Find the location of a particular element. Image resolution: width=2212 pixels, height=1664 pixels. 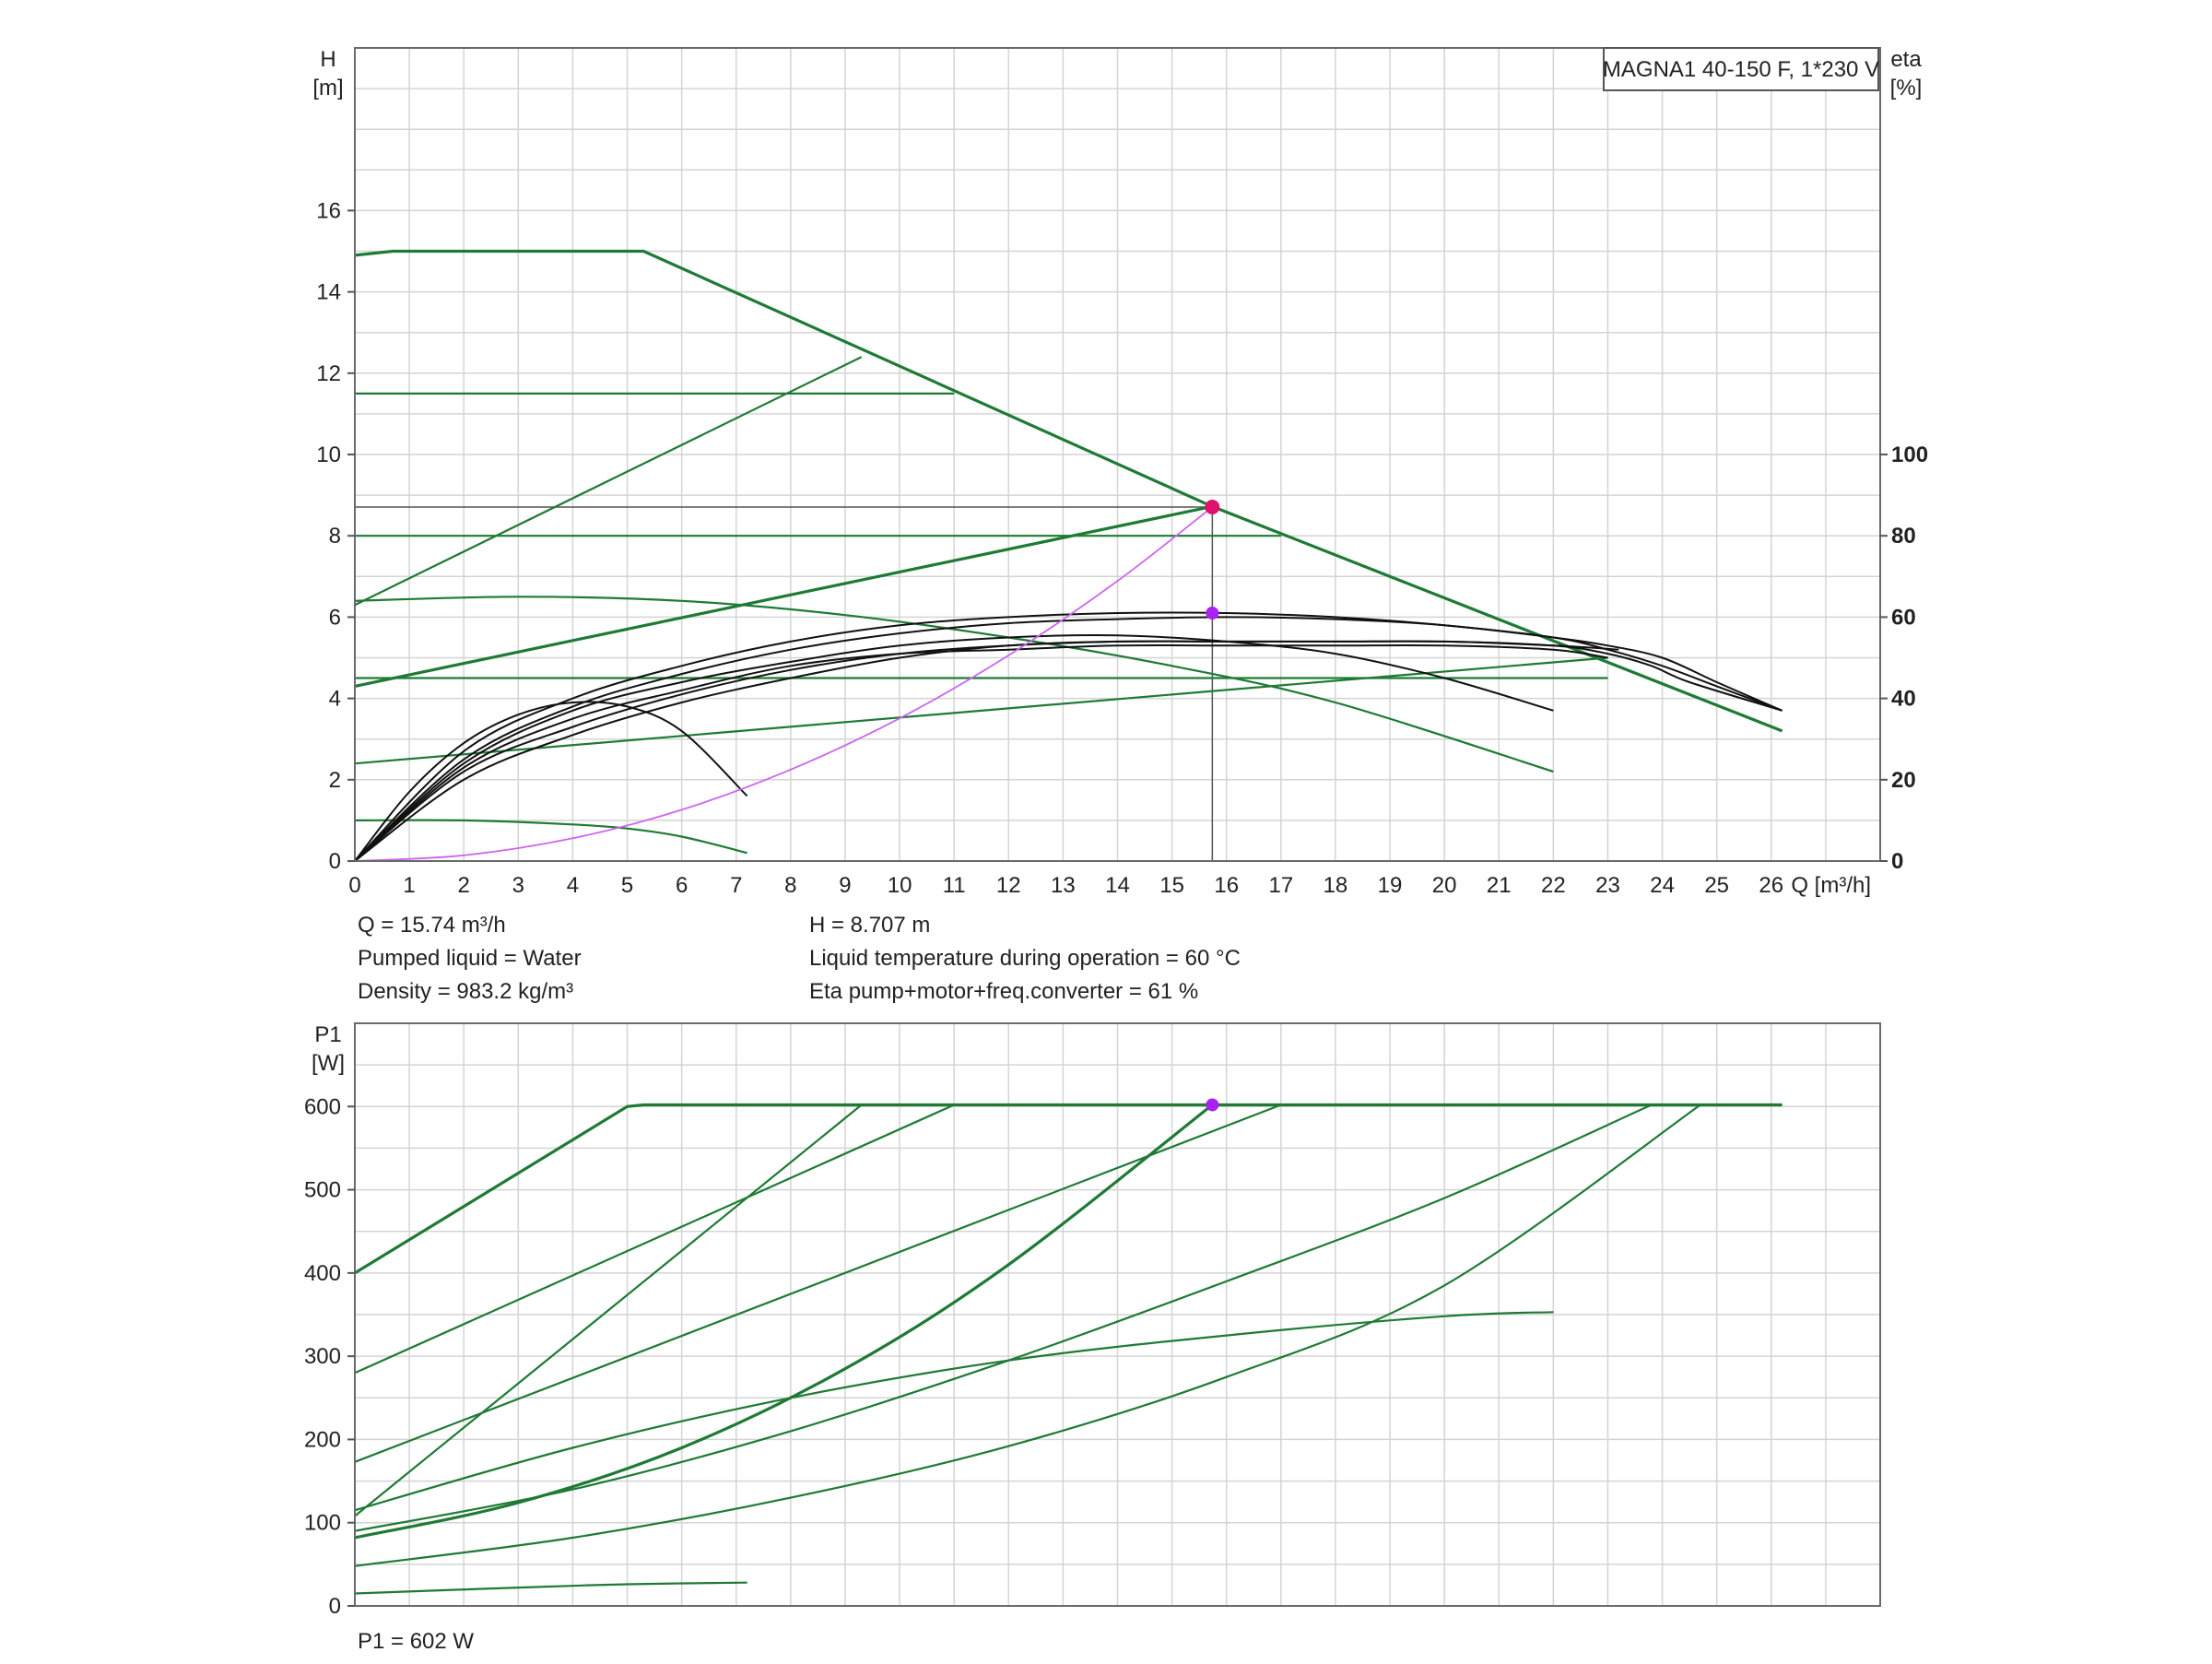

x-tick-label: 3 is located at coordinates (518, 885).